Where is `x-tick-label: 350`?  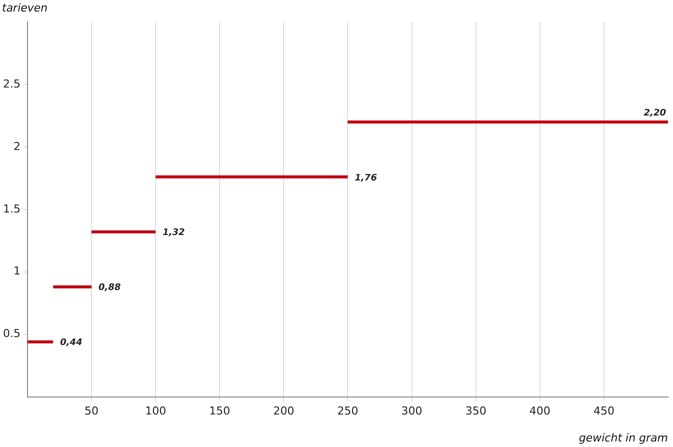
x-tick-label: 350 is located at coordinates (475, 411).